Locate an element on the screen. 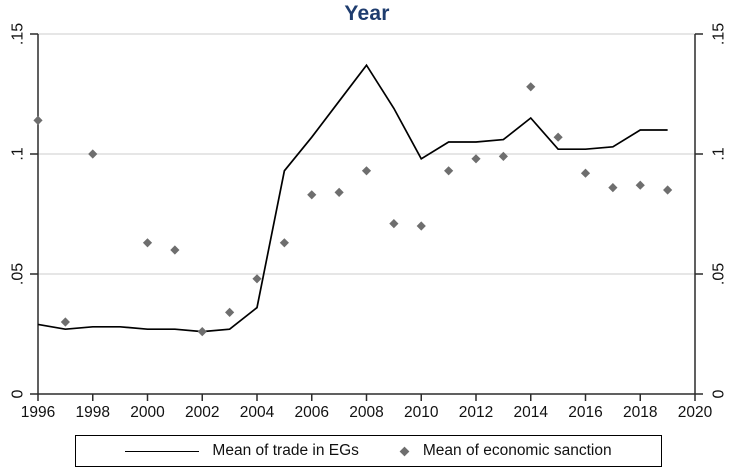 The height and width of the screenshot is (474, 734). x-tick-label: 2008 is located at coordinates (366, 412).